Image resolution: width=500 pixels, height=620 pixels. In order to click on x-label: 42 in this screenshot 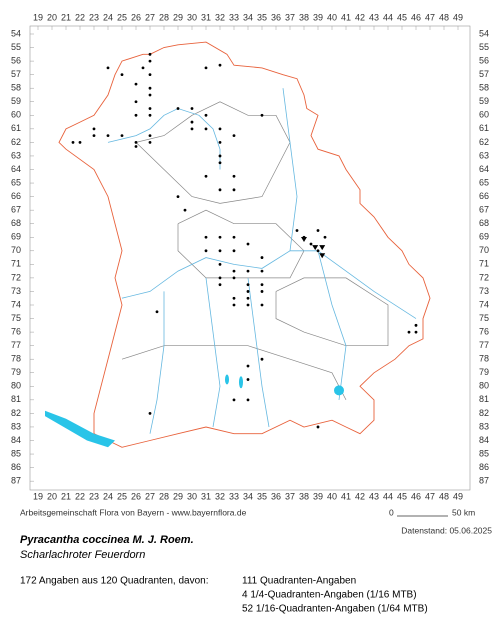, I will do `click(360, 17)`.